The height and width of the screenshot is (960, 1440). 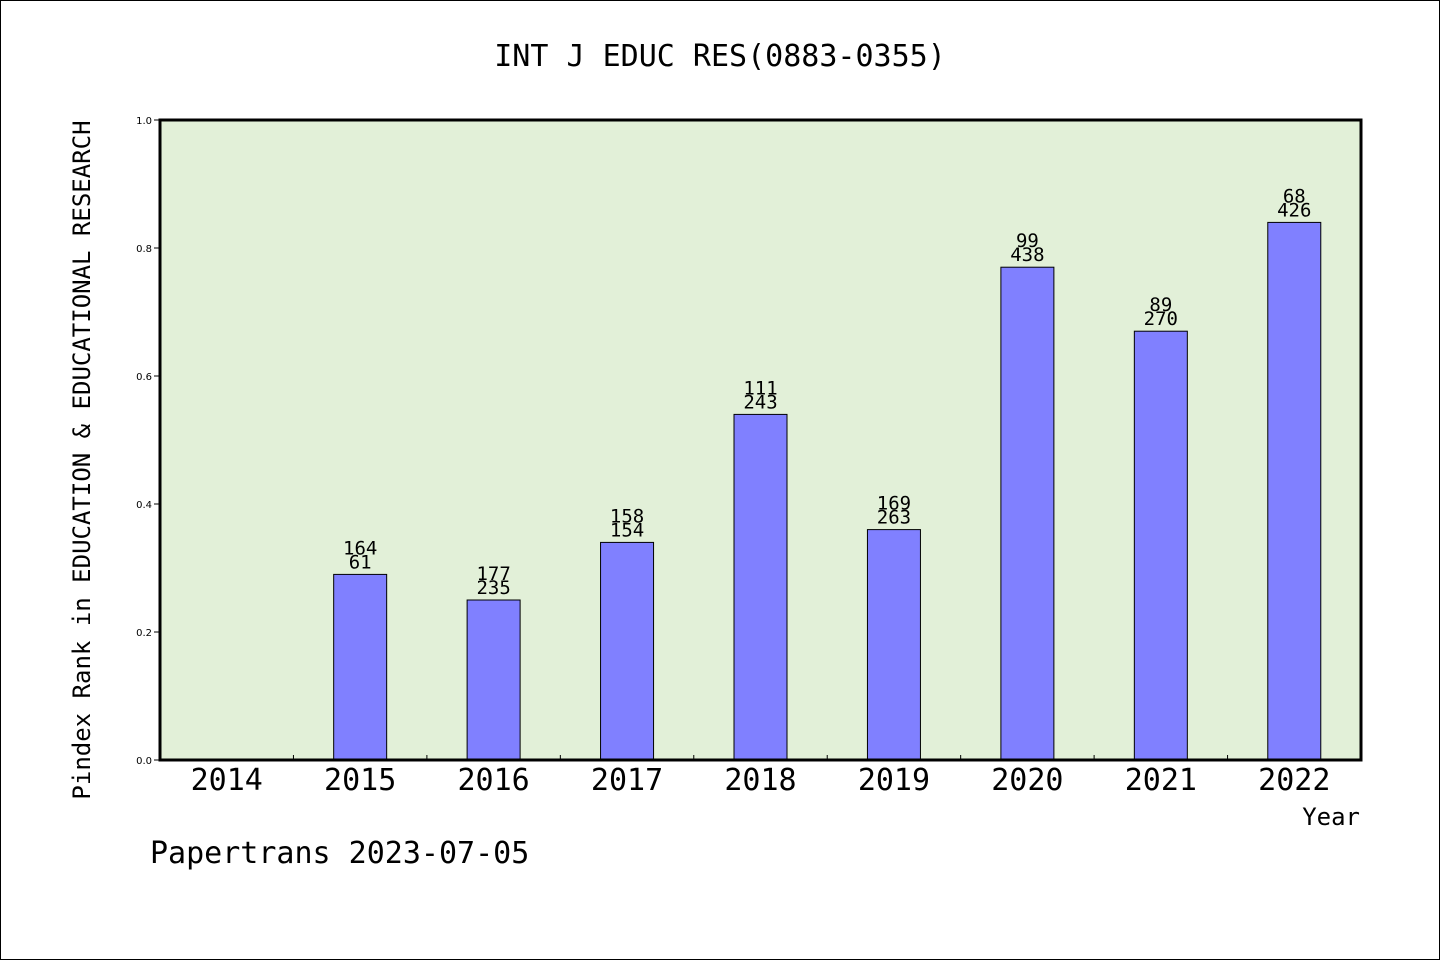 I want to click on y-tick-label: 0.0, so click(x=144, y=761).